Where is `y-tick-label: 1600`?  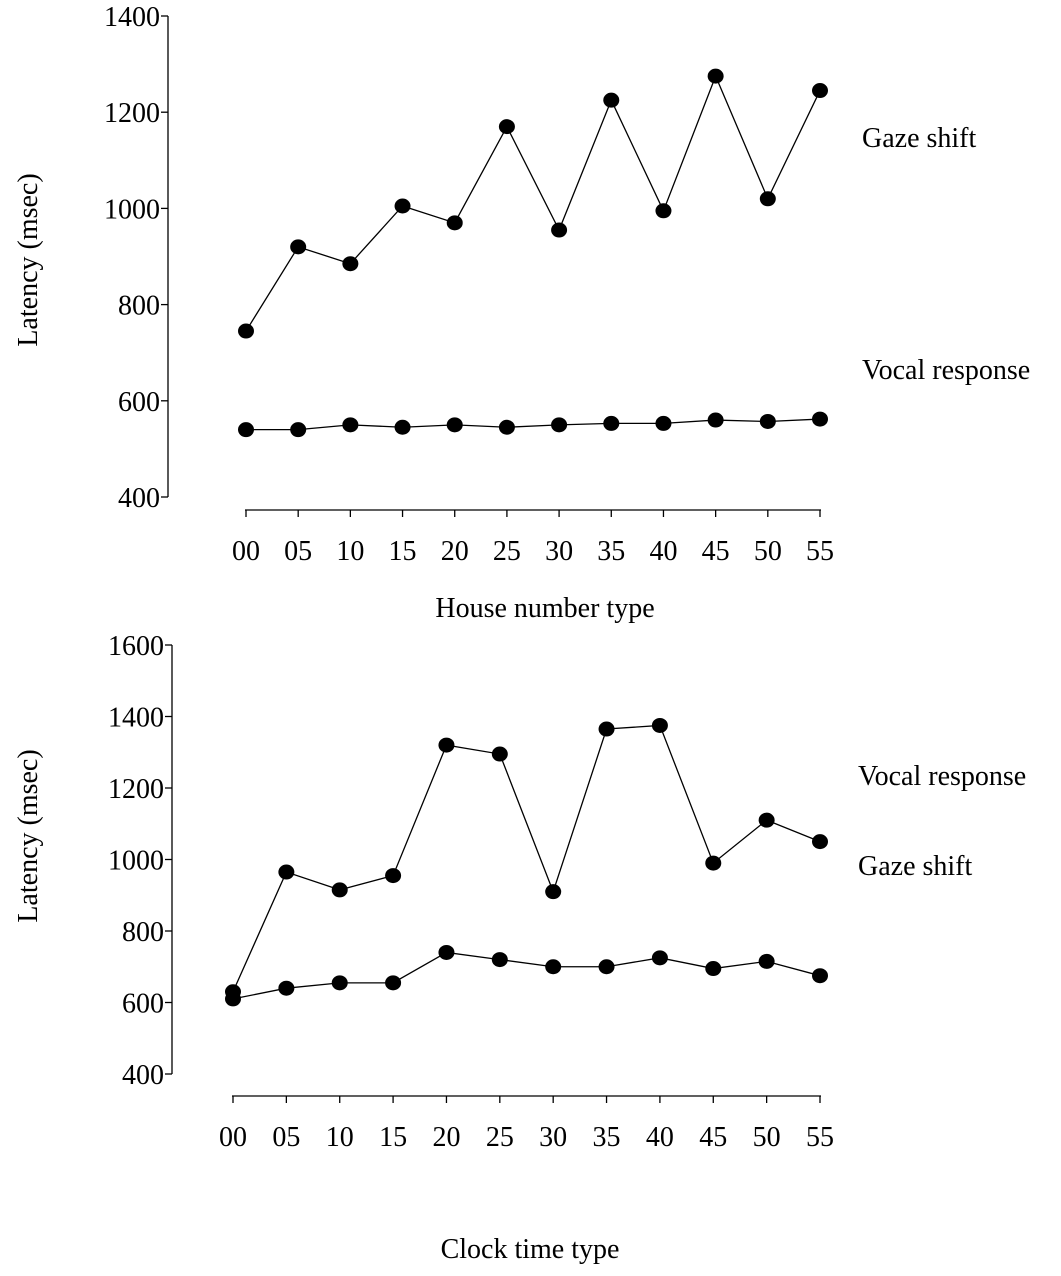
y-tick-label: 1600 is located at coordinates (136, 646).